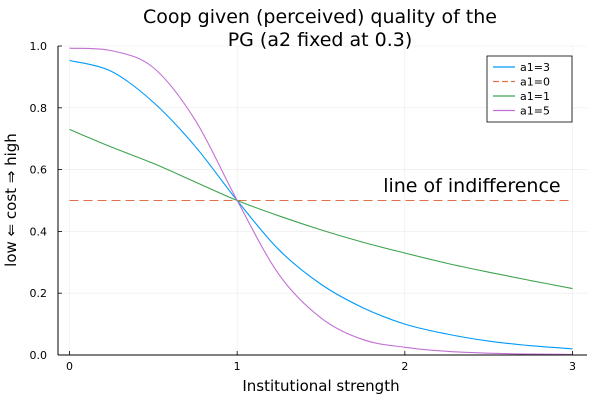 The height and width of the screenshot is (400, 600). Describe the element at coordinates (535, 67) in the screenshot. I see `legend-label-0: a1=3` at that location.